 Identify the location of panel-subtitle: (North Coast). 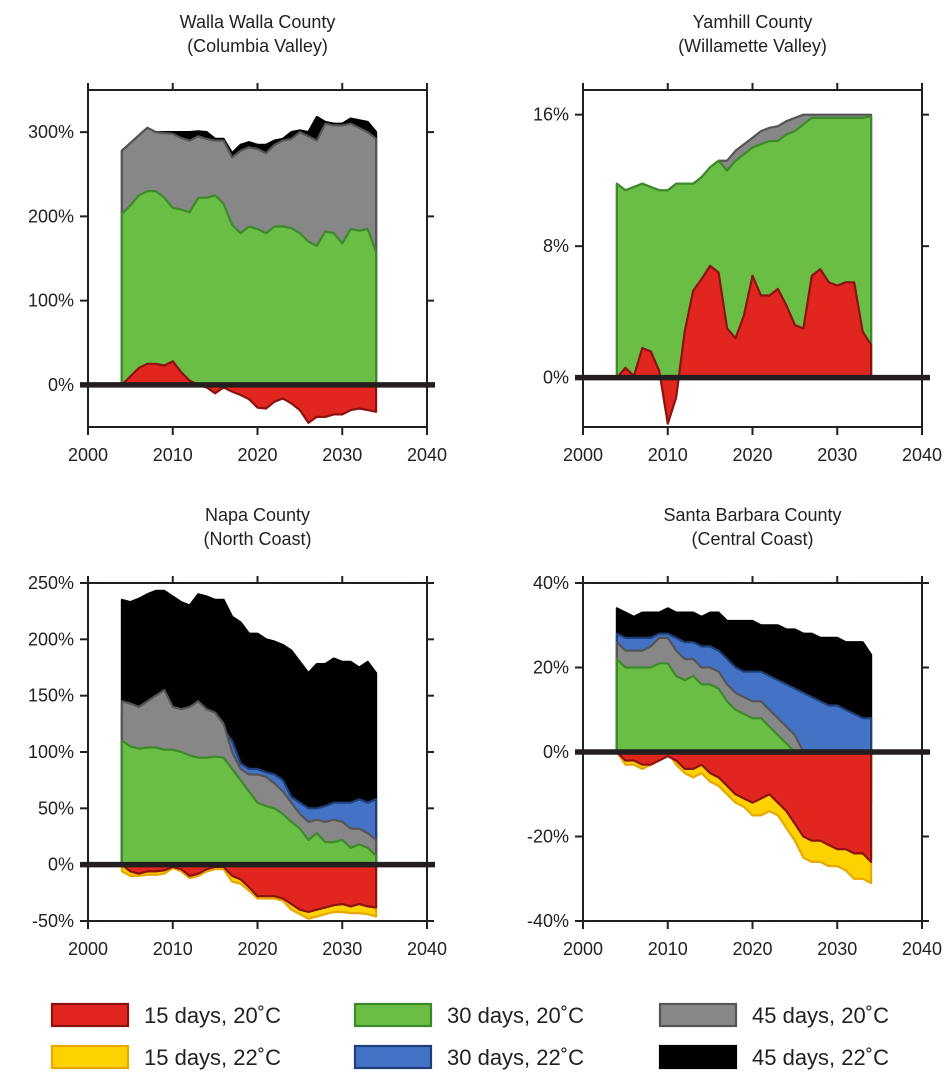
(257, 539).